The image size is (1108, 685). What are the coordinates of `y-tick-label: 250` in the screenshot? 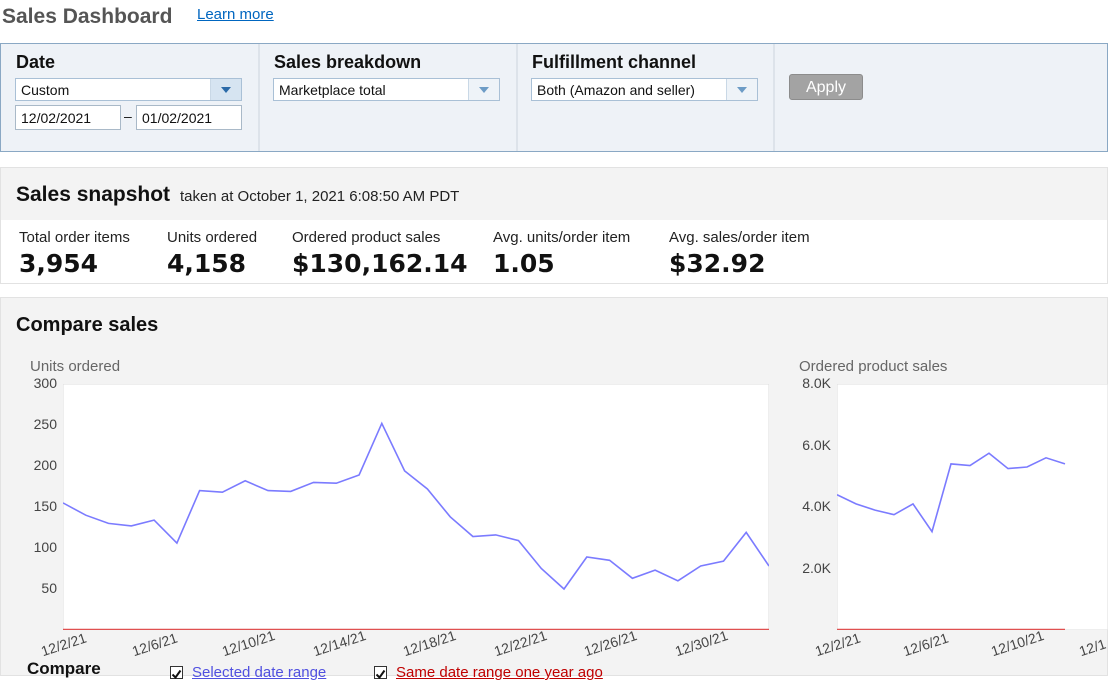 It's located at (45, 424).